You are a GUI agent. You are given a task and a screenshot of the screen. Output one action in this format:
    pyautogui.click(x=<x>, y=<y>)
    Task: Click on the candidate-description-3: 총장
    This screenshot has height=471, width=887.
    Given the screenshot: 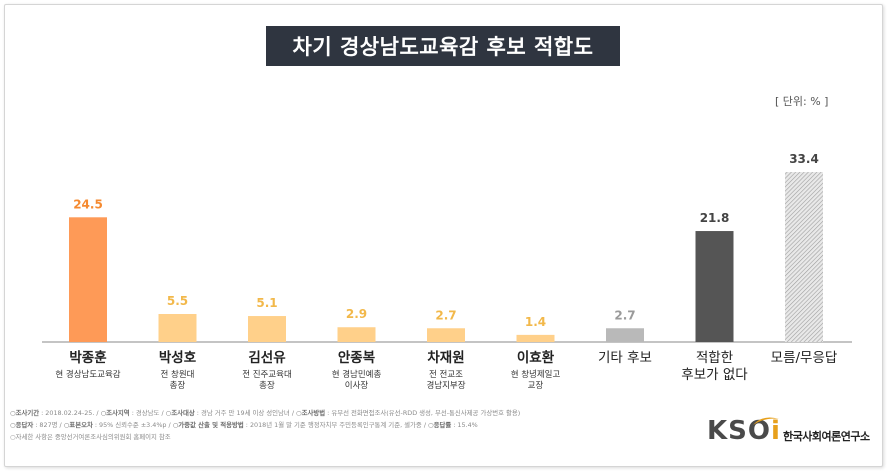 What is the action you would take?
    pyautogui.click(x=267, y=385)
    